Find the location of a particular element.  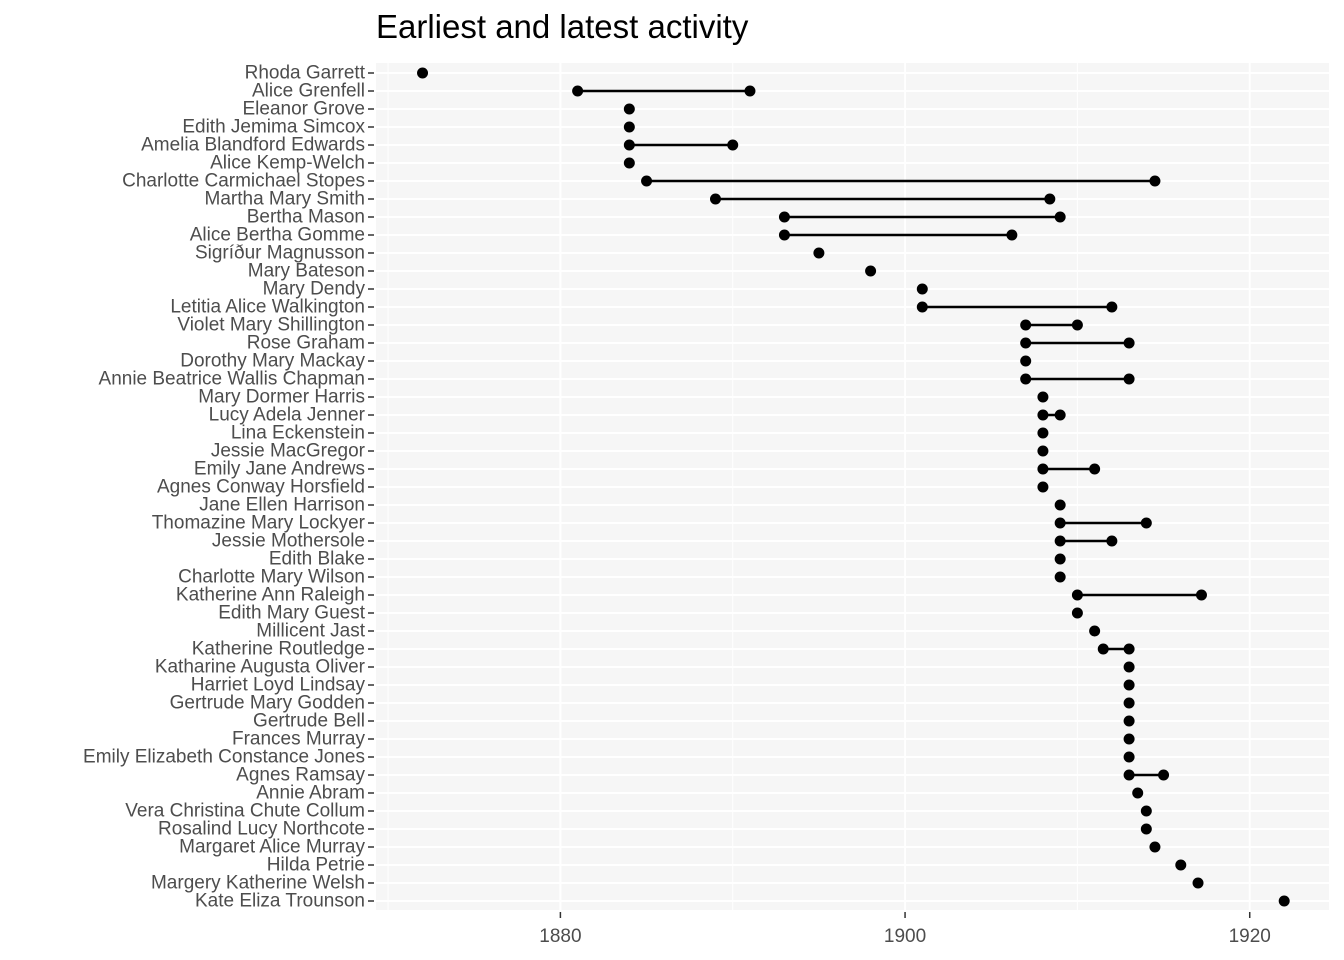

y-tick-label: Jane Ellen Harrison is located at coordinates (282, 505).